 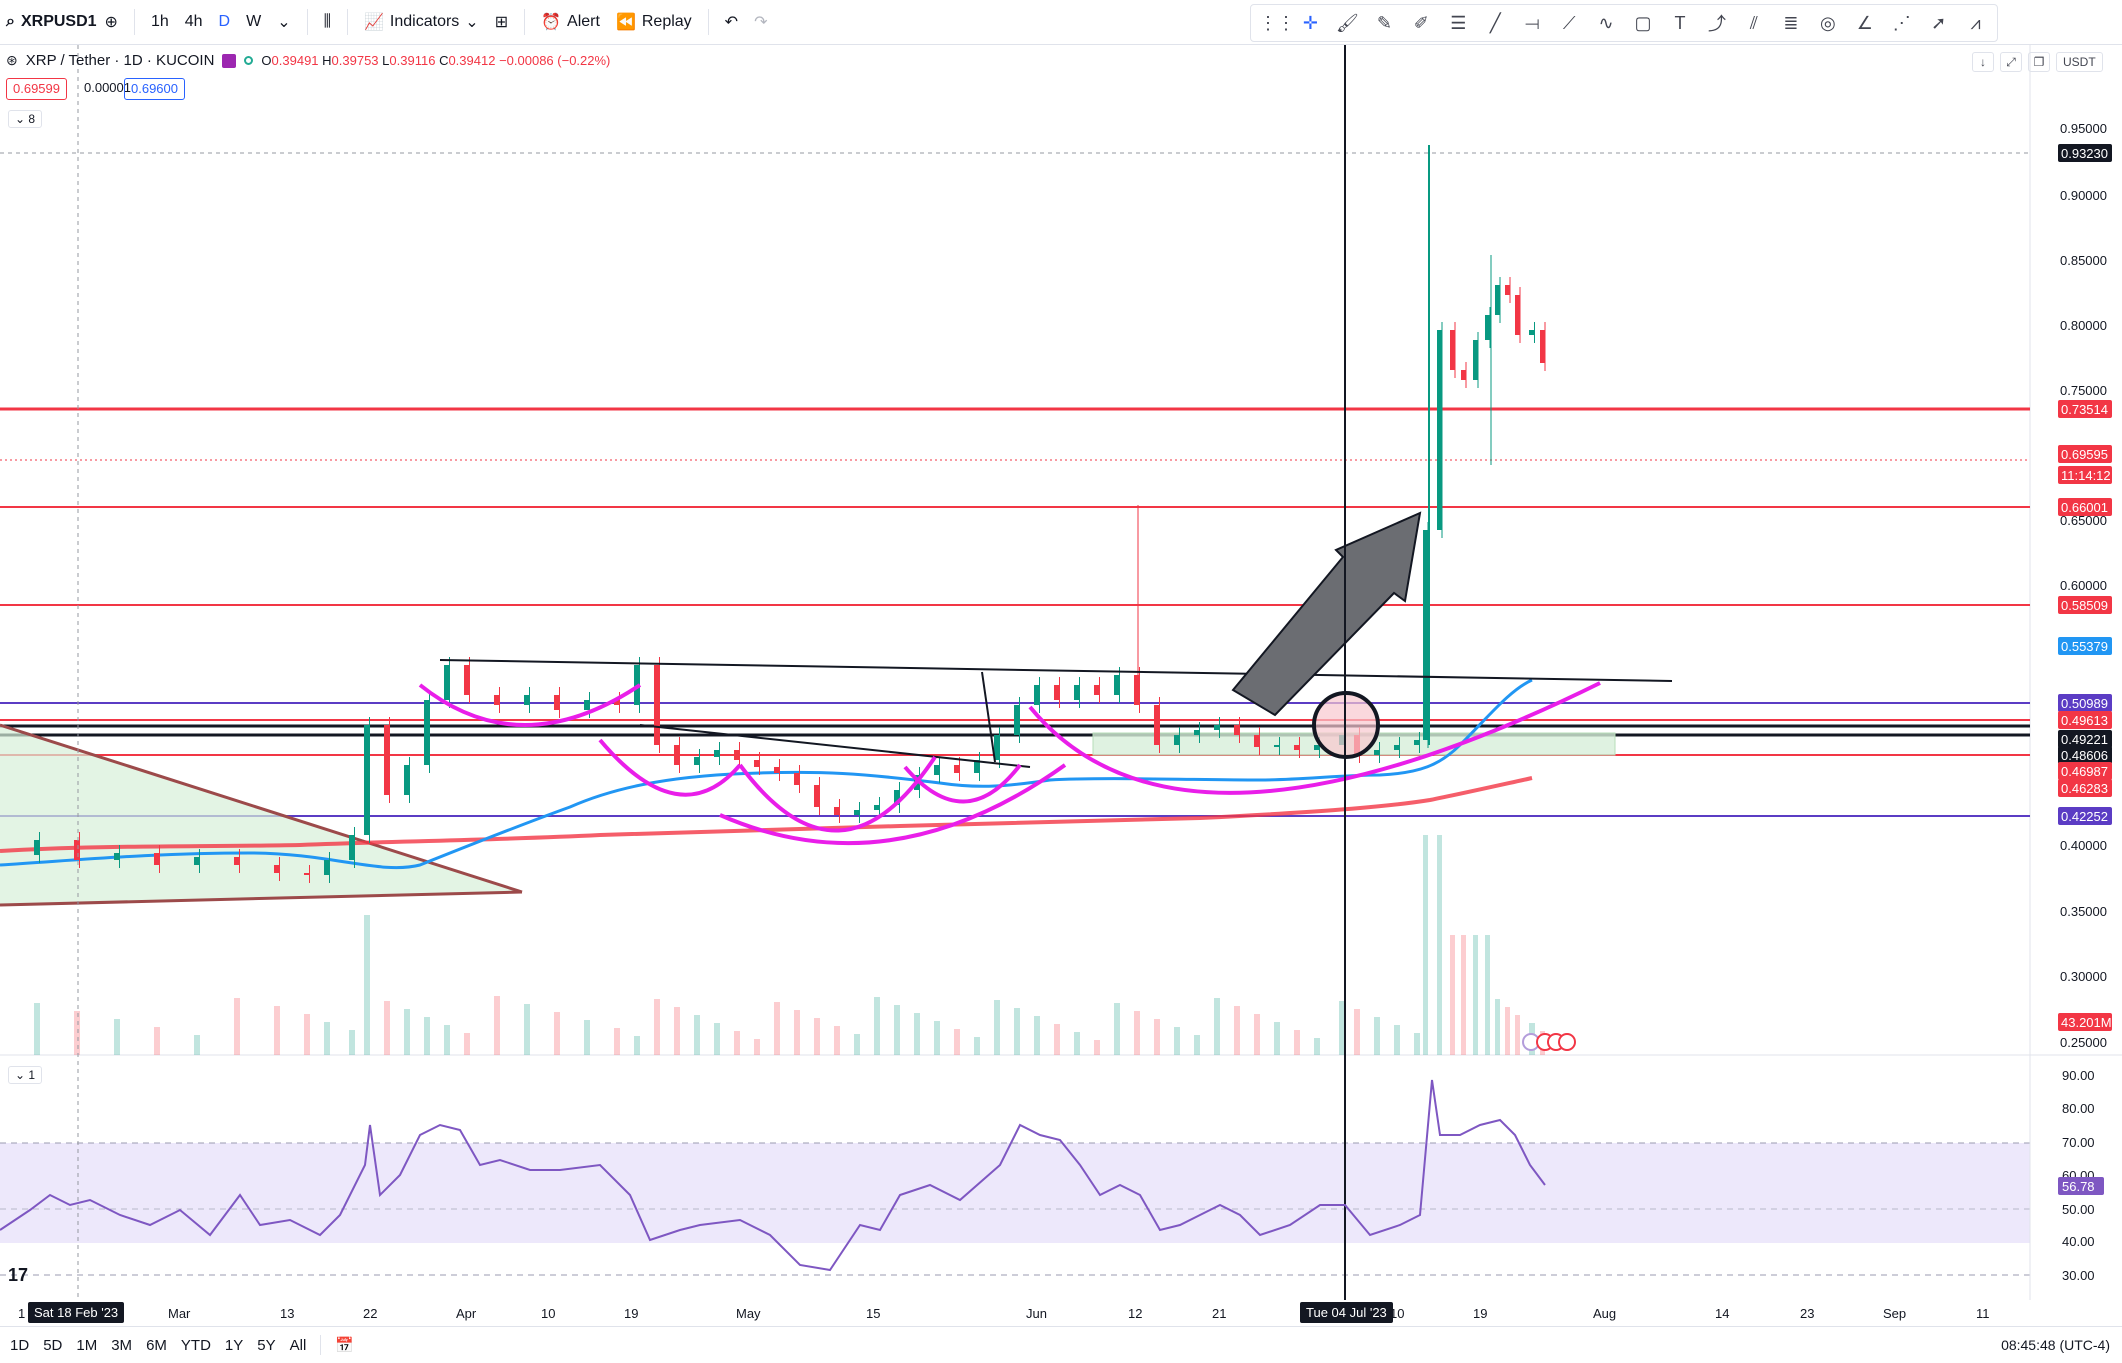 What do you see at coordinates (1716, 24) in the screenshot?
I see `path-icon: ⤴` at bounding box center [1716, 24].